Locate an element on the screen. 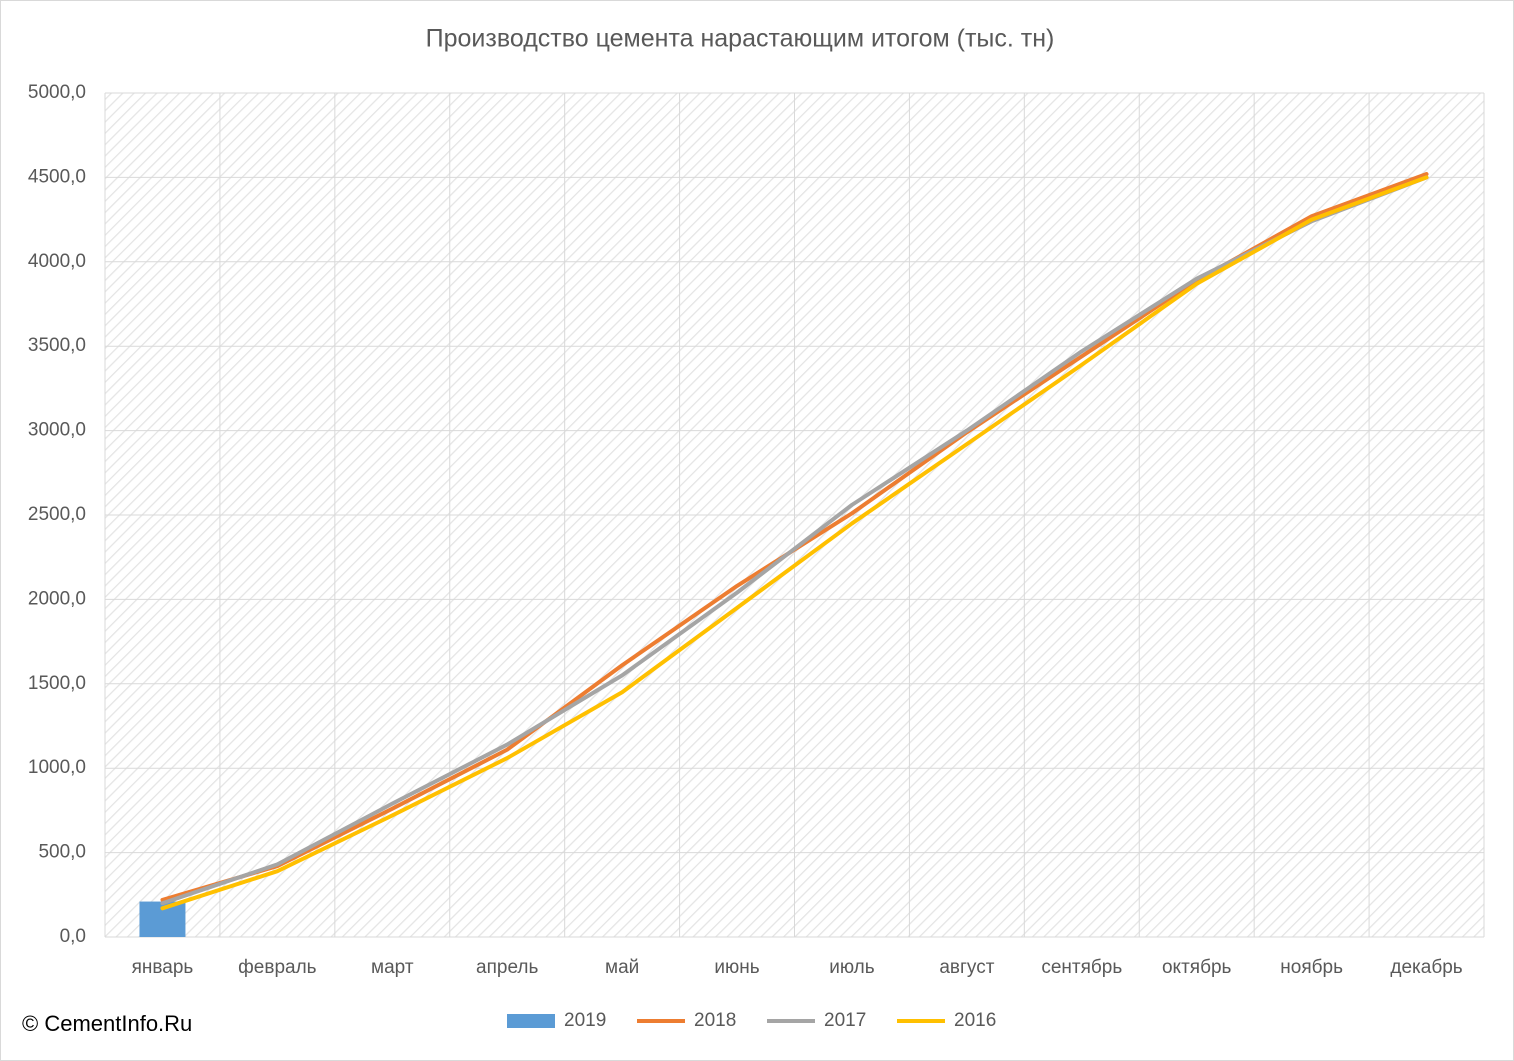  y-tick-label: 3000,0 is located at coordinates (57, 430).